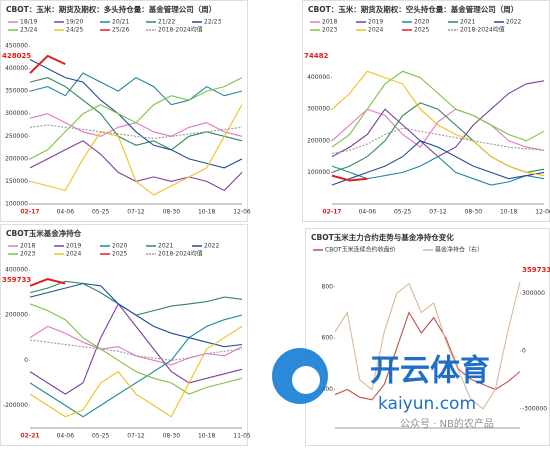  Describe the element at coordinates (16, 136) in the screenshot. I see `y-tick-label: 250000` at that location.